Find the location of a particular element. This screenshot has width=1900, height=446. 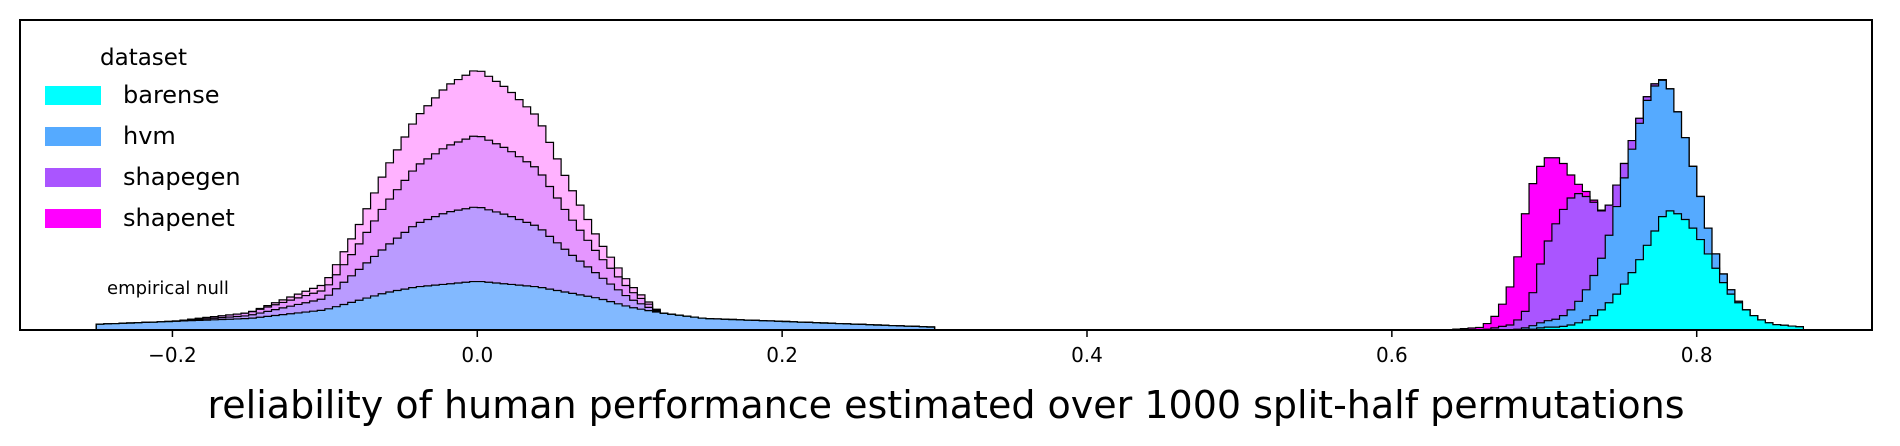

x-axis-ticks: −0.2 0.0 0.2 0.4 0.6 0.8 is located at coordinates (930, 348).